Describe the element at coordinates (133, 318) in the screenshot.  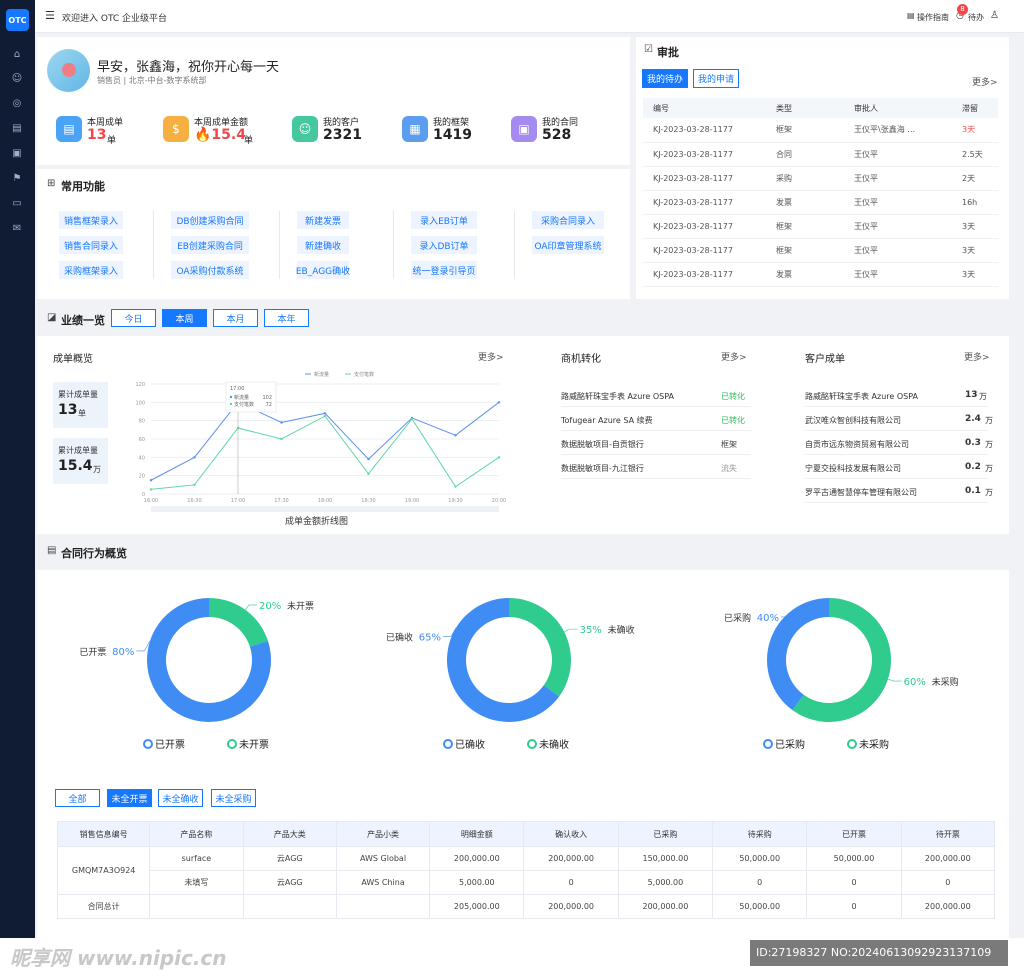
I see `period-tab: 今日` at that location.